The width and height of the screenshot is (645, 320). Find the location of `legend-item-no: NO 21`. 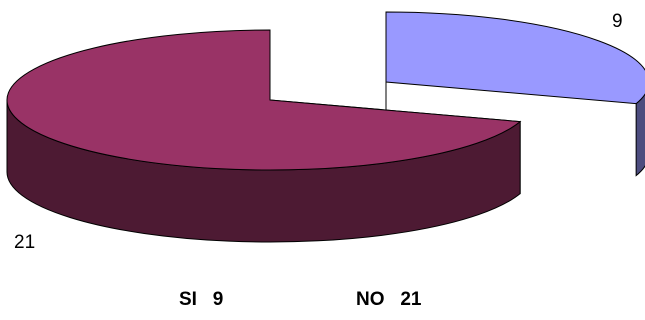

legend-item-no: NO 21 is located at coordinates (389, 299).